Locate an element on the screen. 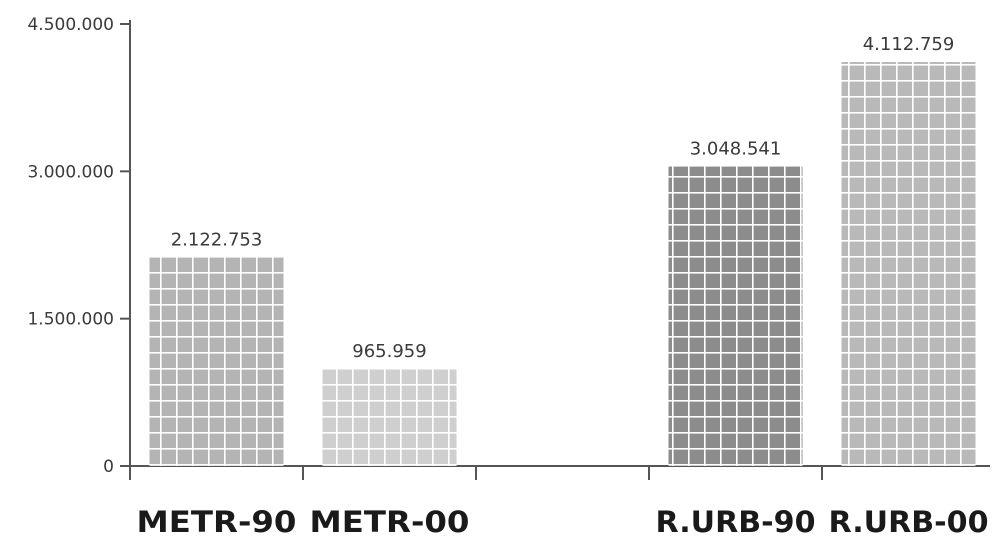 The width and height of the screenshot is (992, 539). x-category-label: R.URB-00 is located at coordinates (909, 520).